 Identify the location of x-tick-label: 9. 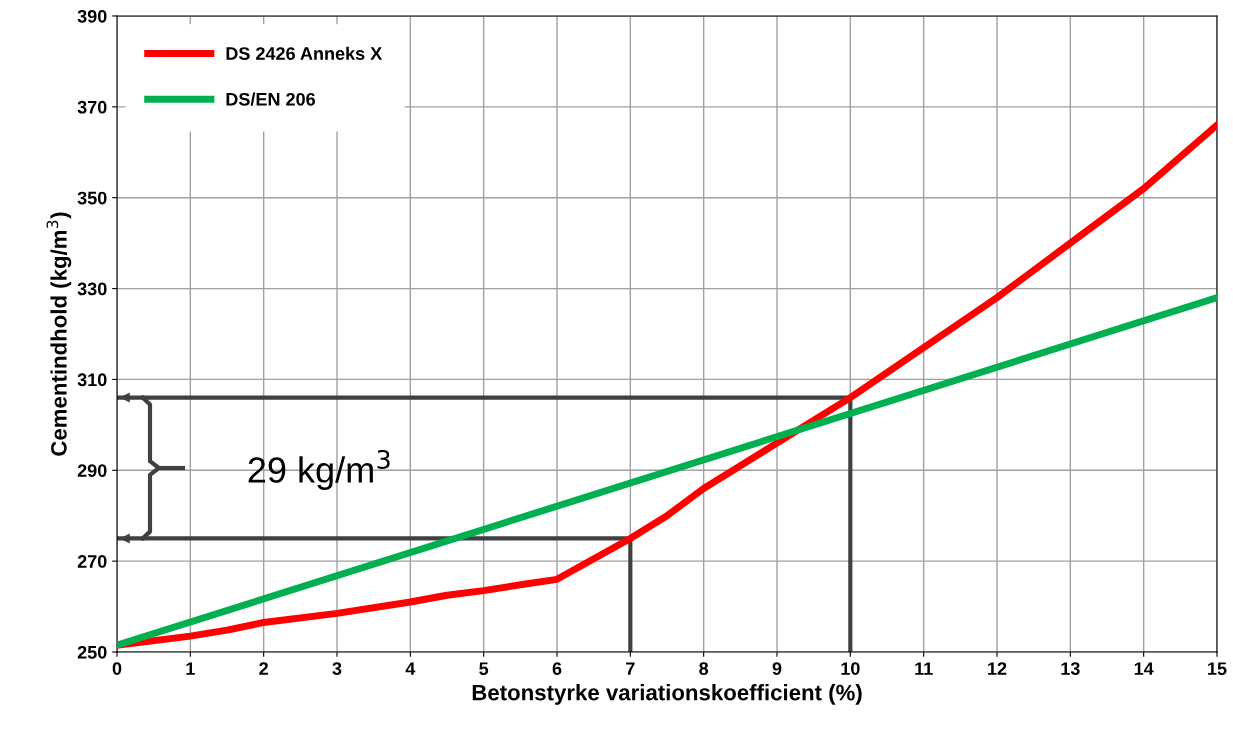
(777, 668).